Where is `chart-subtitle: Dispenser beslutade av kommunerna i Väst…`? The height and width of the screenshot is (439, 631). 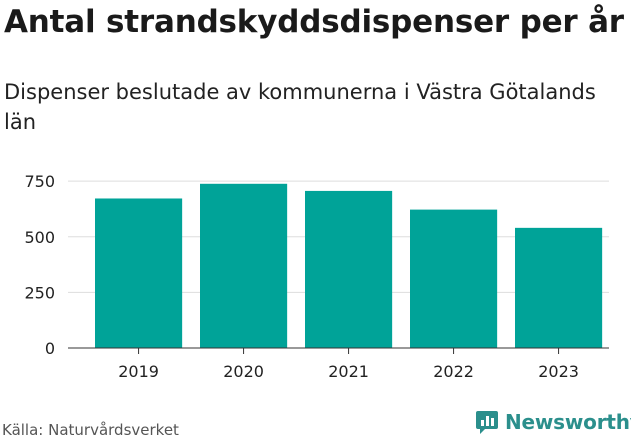 chart-subtitle: Dispenser beslutade av kommunerna i Väst… is located at coordinates (300, 107).